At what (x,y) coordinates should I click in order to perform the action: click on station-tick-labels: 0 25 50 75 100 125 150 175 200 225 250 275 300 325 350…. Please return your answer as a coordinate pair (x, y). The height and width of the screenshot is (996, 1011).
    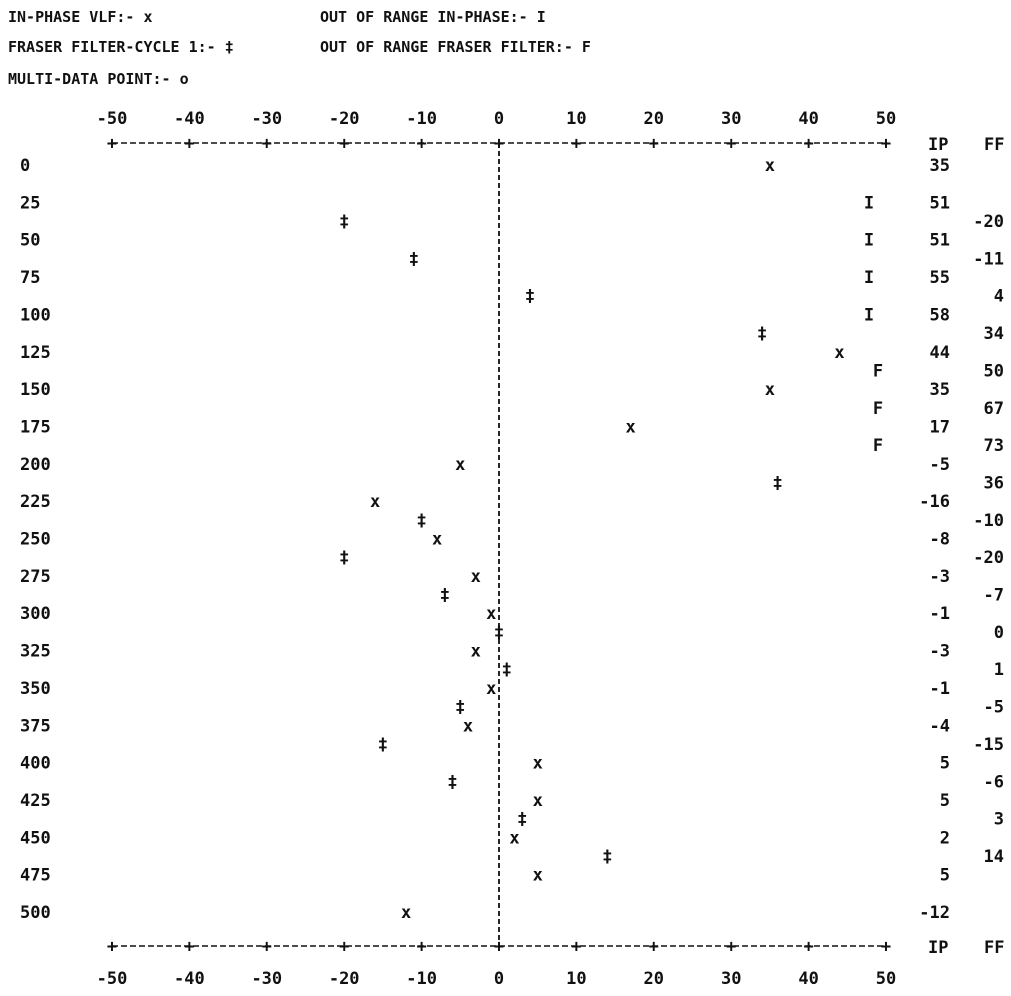
    Looking at the image, I should click on (35, 539).